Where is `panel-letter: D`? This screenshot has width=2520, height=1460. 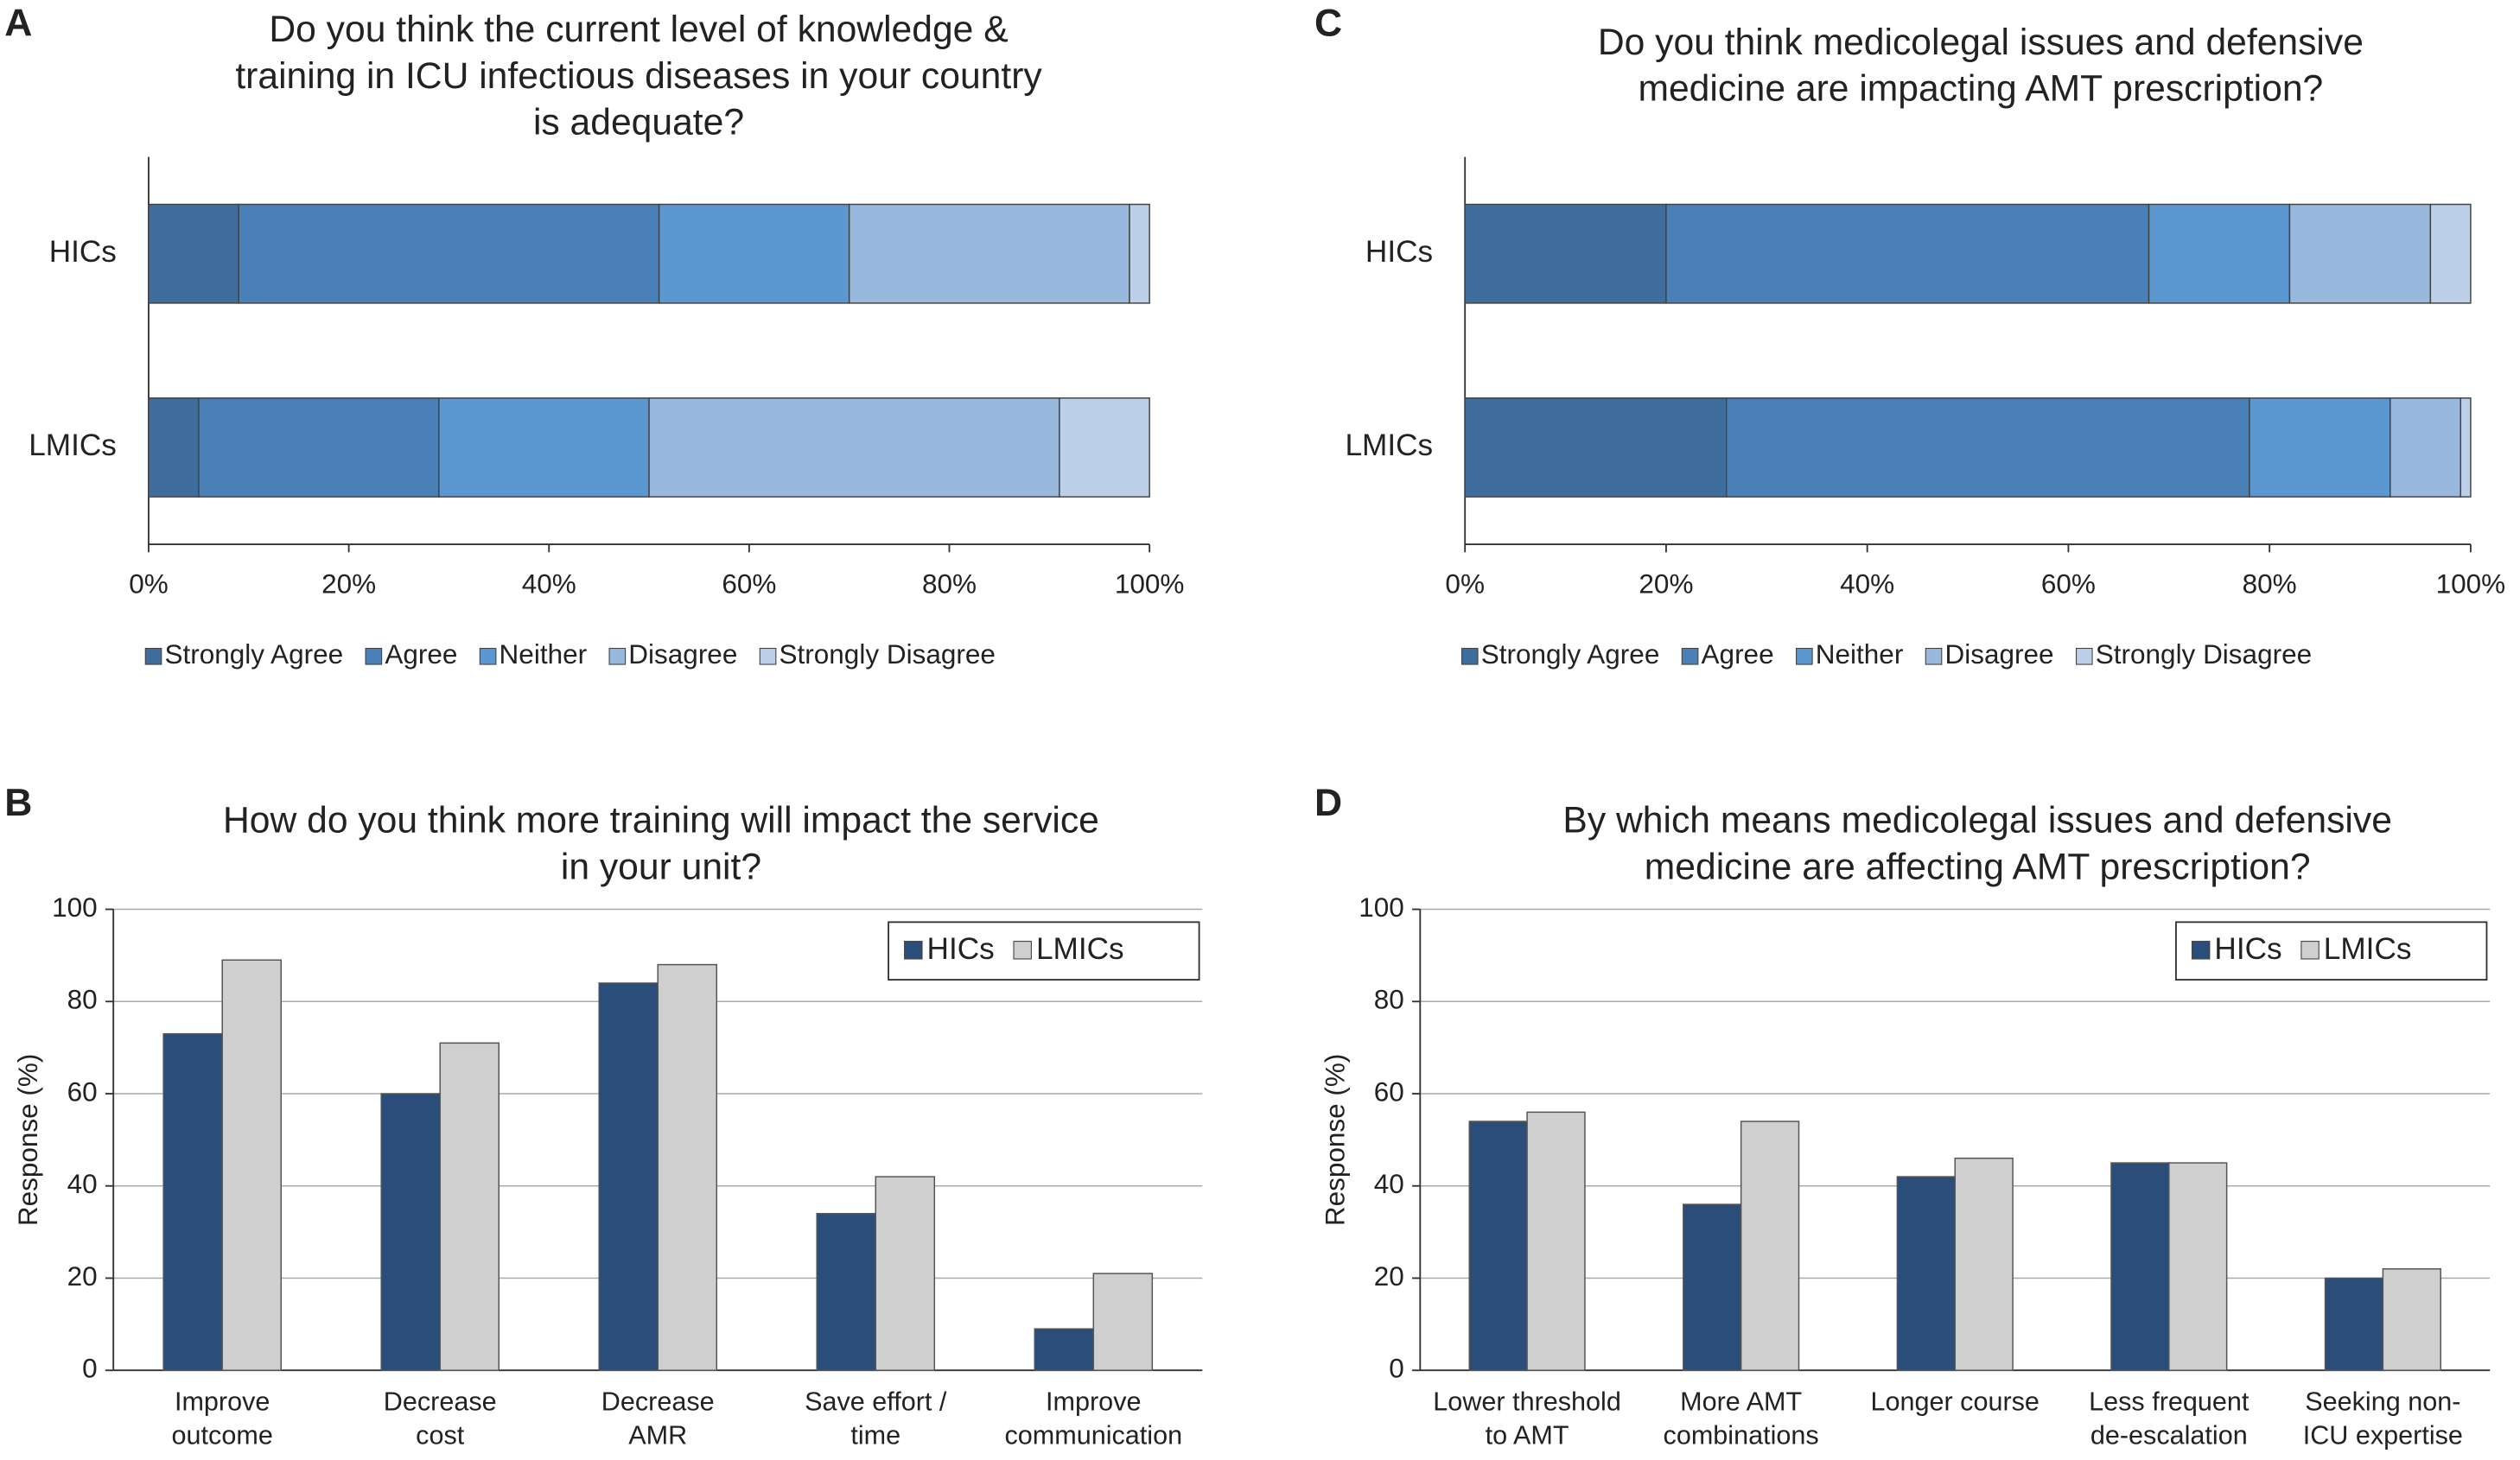 panel-letter: D is located at coordinates (1328, 803).